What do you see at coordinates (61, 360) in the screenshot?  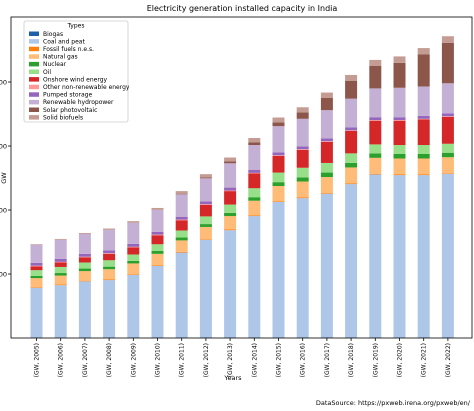 I see `x-tick-label-1: (GW, 2006)` at bounding box center [61, 360].